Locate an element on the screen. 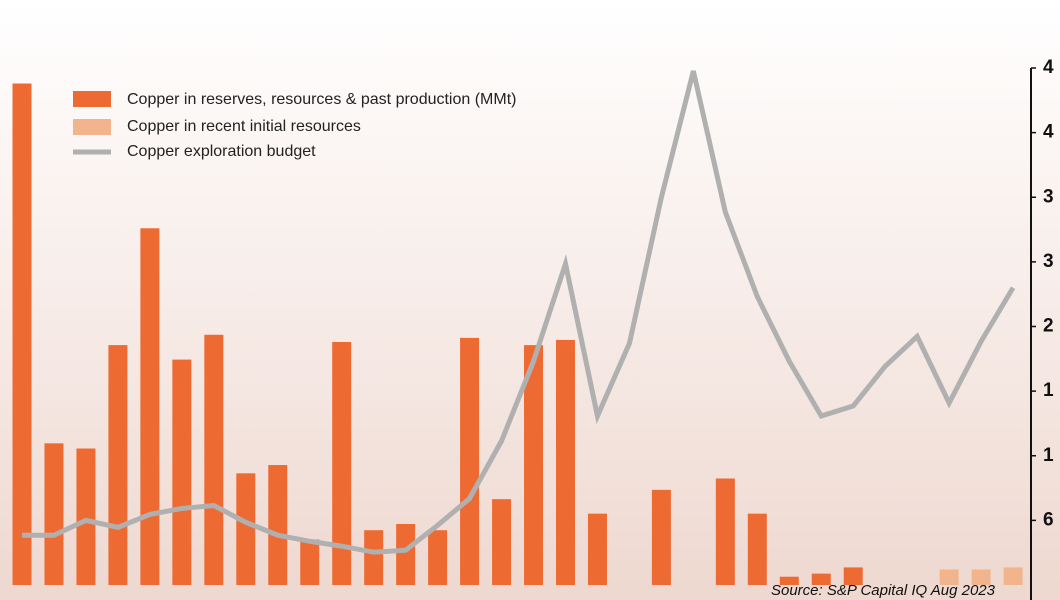 Image resolution: width=1060 pixels, height=600 pixels. y2-tick-label: 2 is located at coordinates (1048, 326).